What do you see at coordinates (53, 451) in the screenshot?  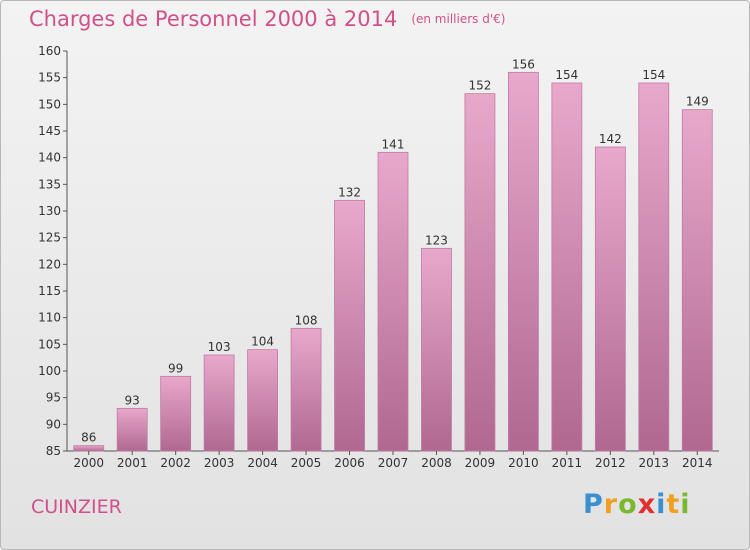 I see `y-tick-label: 85` at bounding box center [53, 451].